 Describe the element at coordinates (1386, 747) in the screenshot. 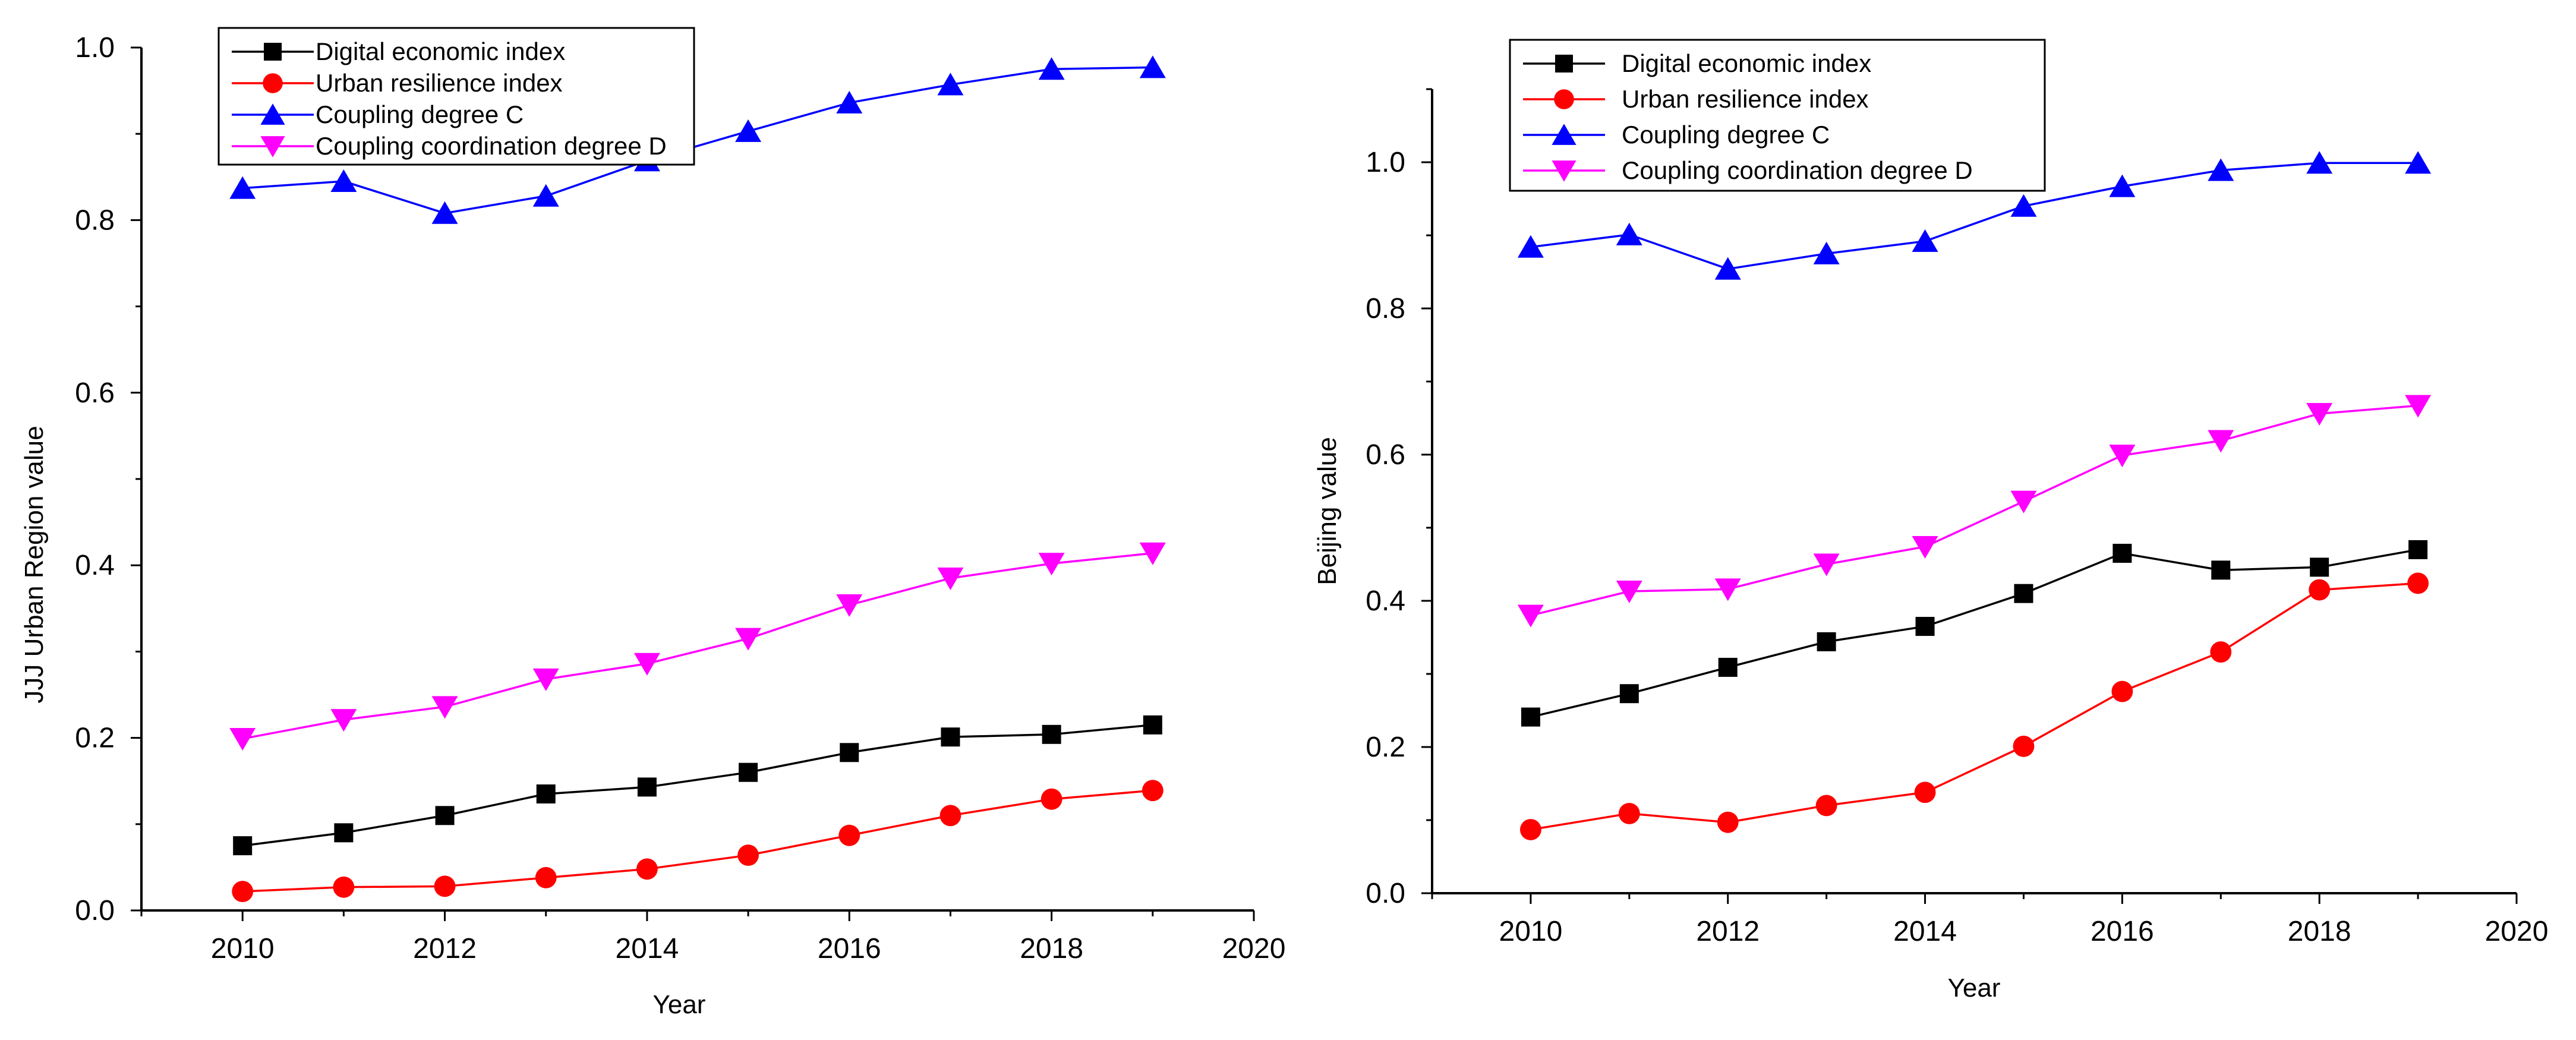

I see `y-tick-label: 0.2` at that location.